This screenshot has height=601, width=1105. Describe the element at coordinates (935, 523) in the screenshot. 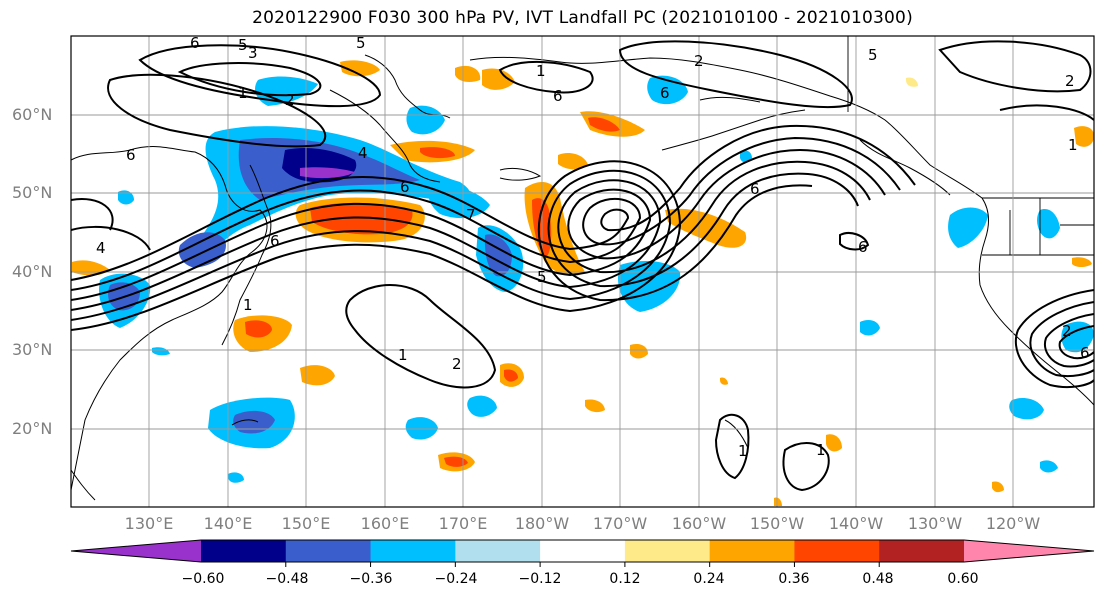

I see `lon-label: 130°W` at that location.